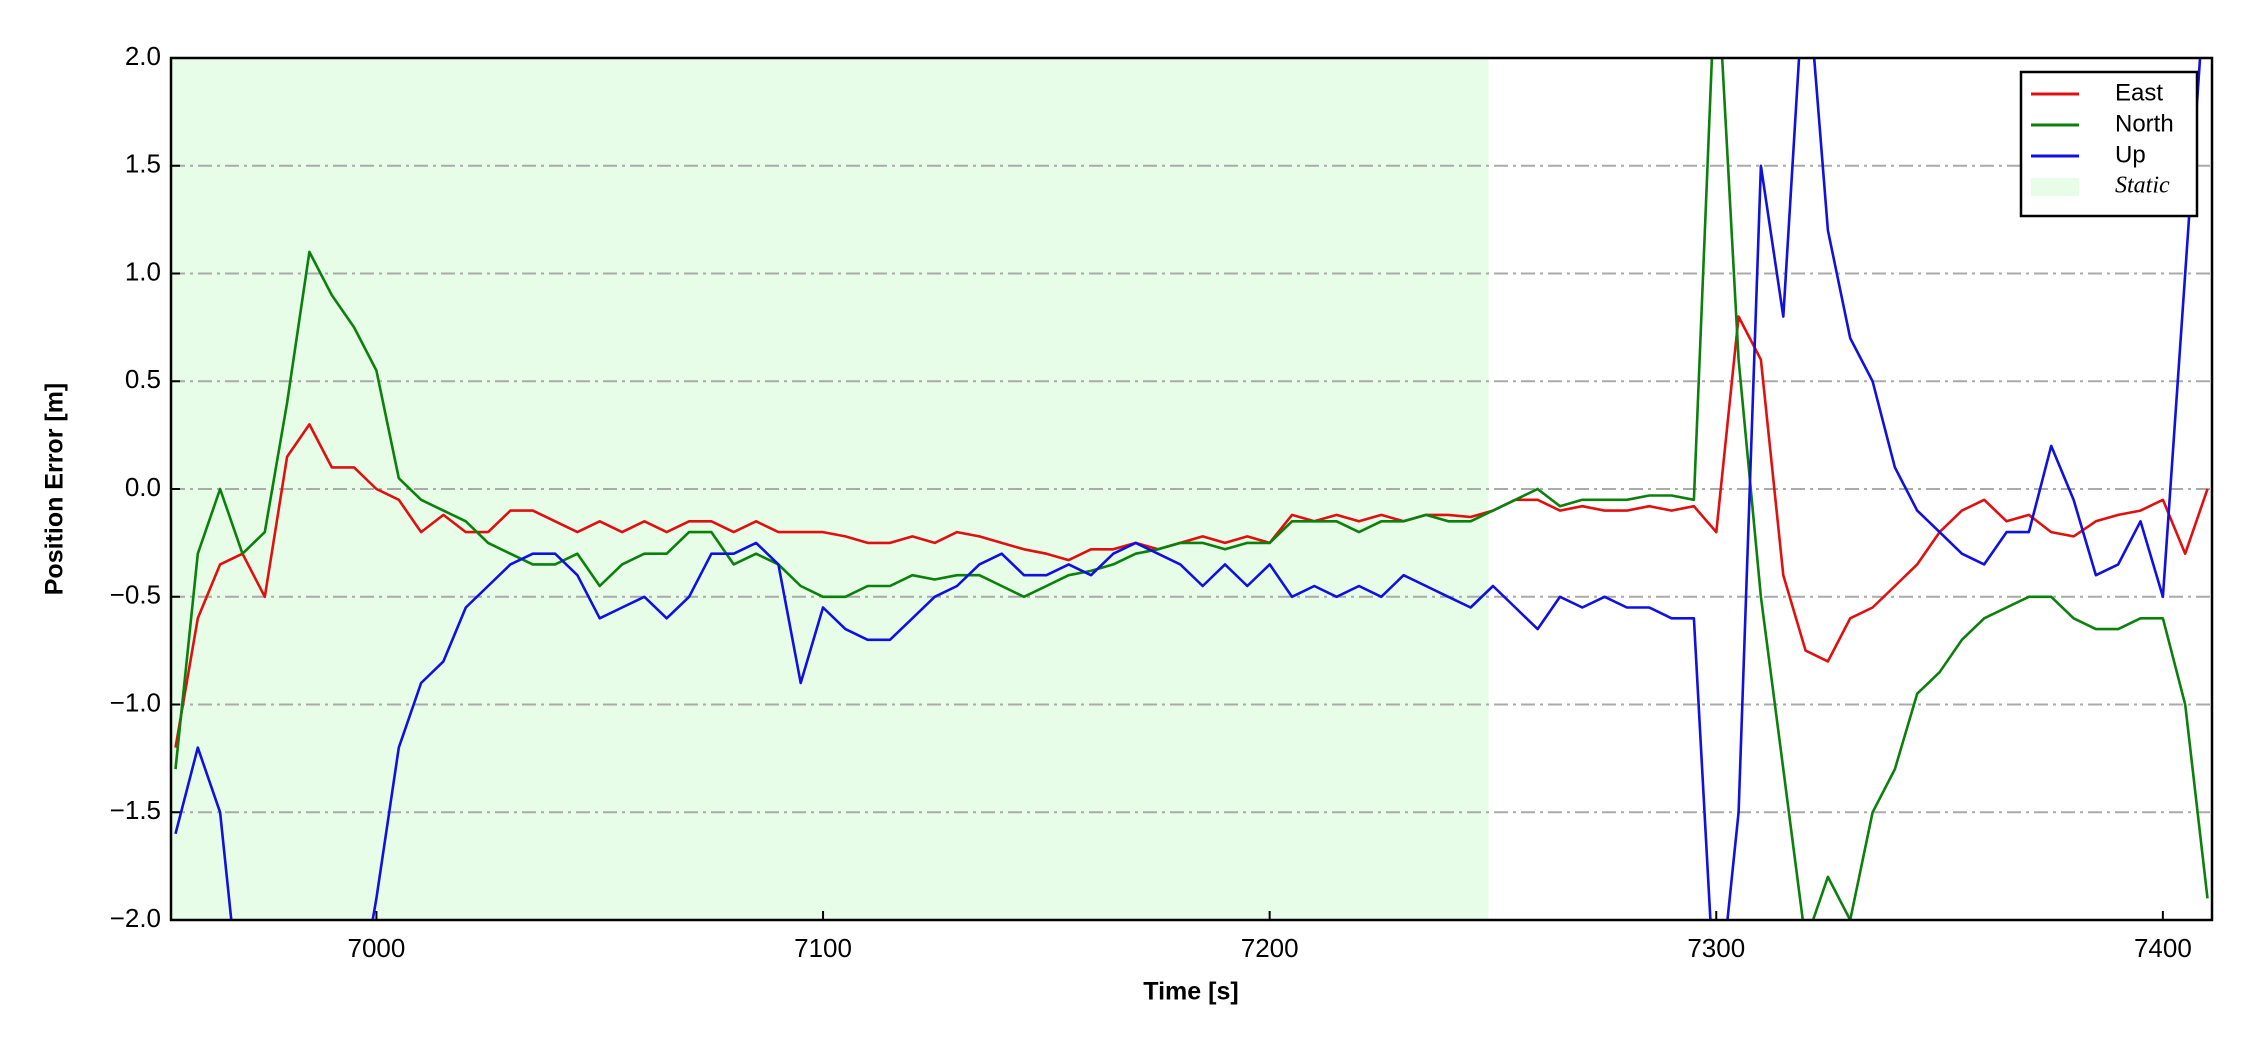  I want to click on y-tick-label: 1.5, so click(143, 164).